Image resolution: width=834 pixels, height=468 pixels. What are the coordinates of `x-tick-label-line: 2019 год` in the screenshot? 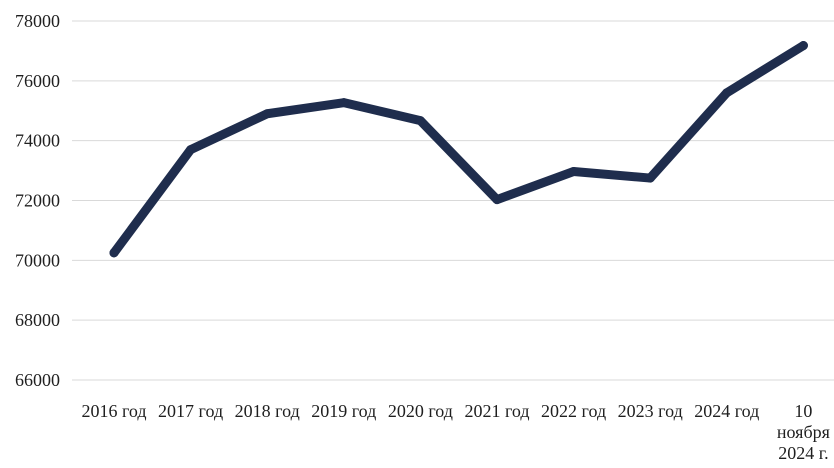 It's located at (343, 411).